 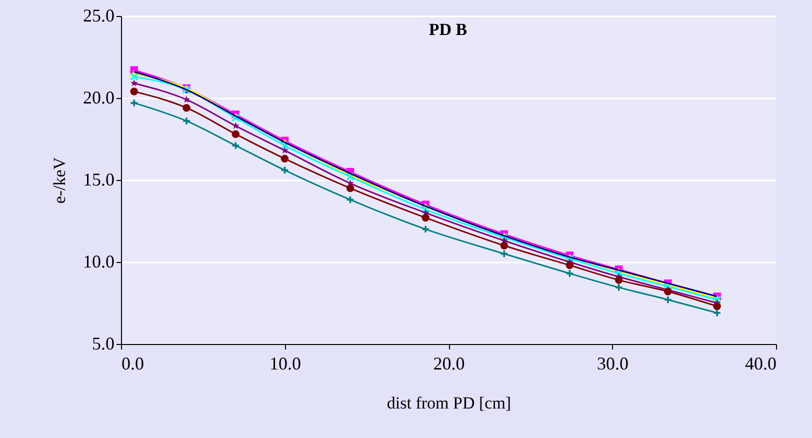 I want to click on x-tick-label: 40.0, so click(x=760, y=364).